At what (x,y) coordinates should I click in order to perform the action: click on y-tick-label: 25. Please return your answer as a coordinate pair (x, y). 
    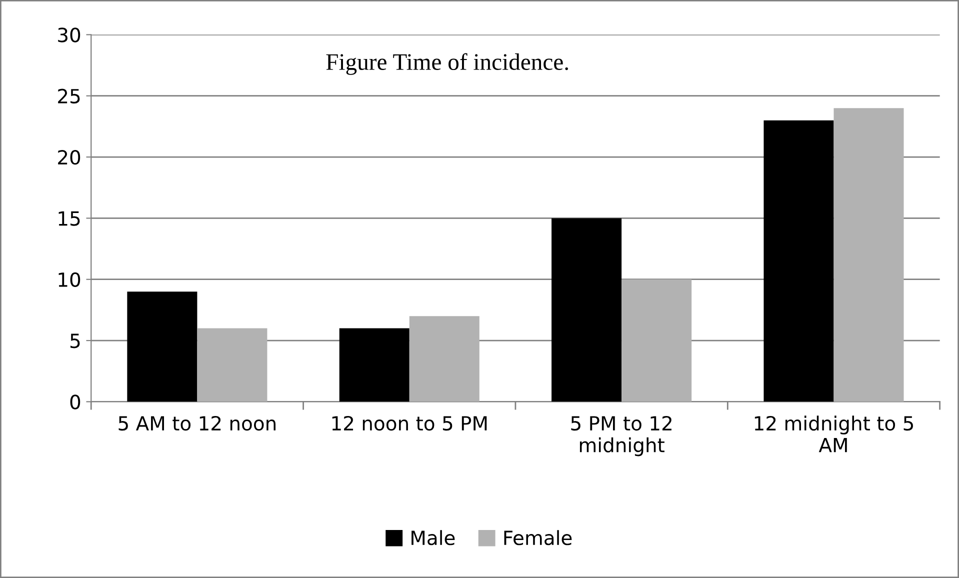
    Looking at the image, I should click on (69, 96).